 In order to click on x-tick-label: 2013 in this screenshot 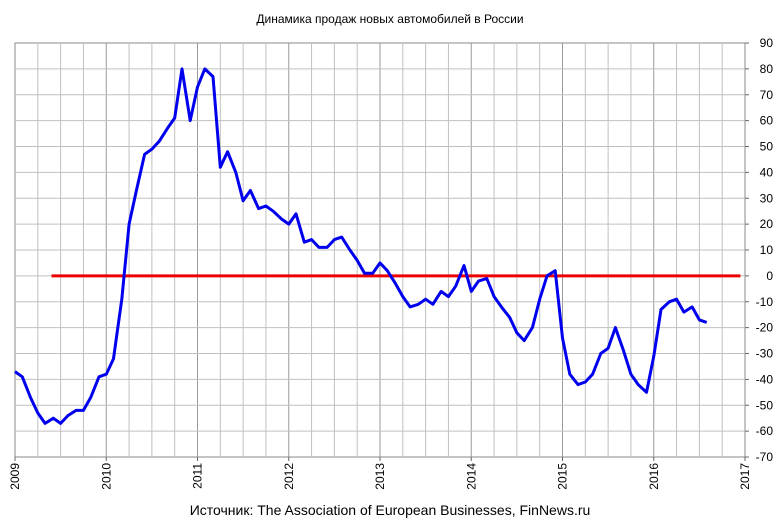, I will do `click(380, 476)`.